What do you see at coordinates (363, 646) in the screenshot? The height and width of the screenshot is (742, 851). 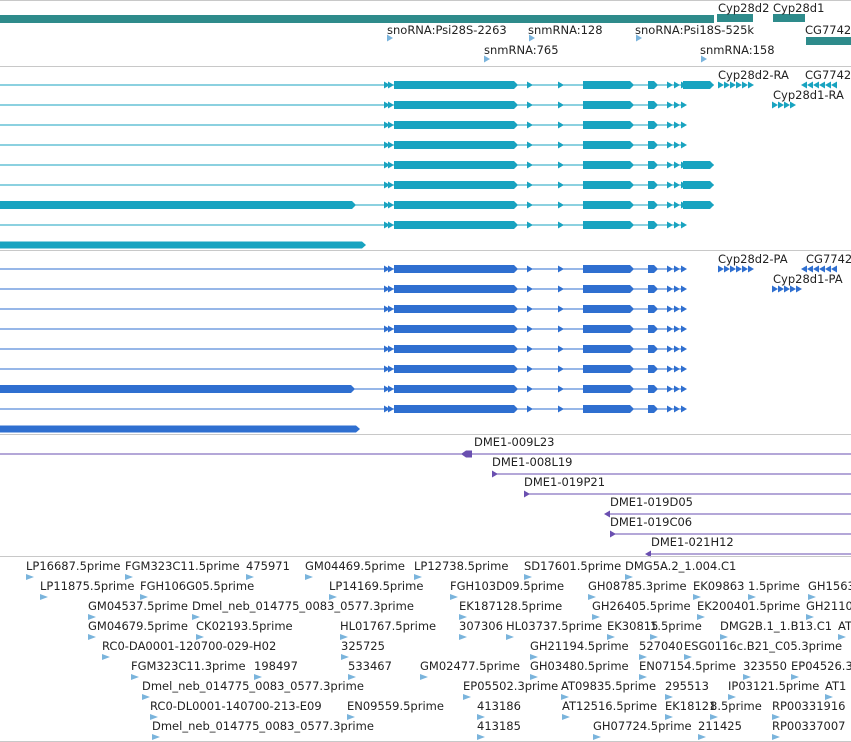 I see `est-label: 325725` at bounding box center [363, 646].